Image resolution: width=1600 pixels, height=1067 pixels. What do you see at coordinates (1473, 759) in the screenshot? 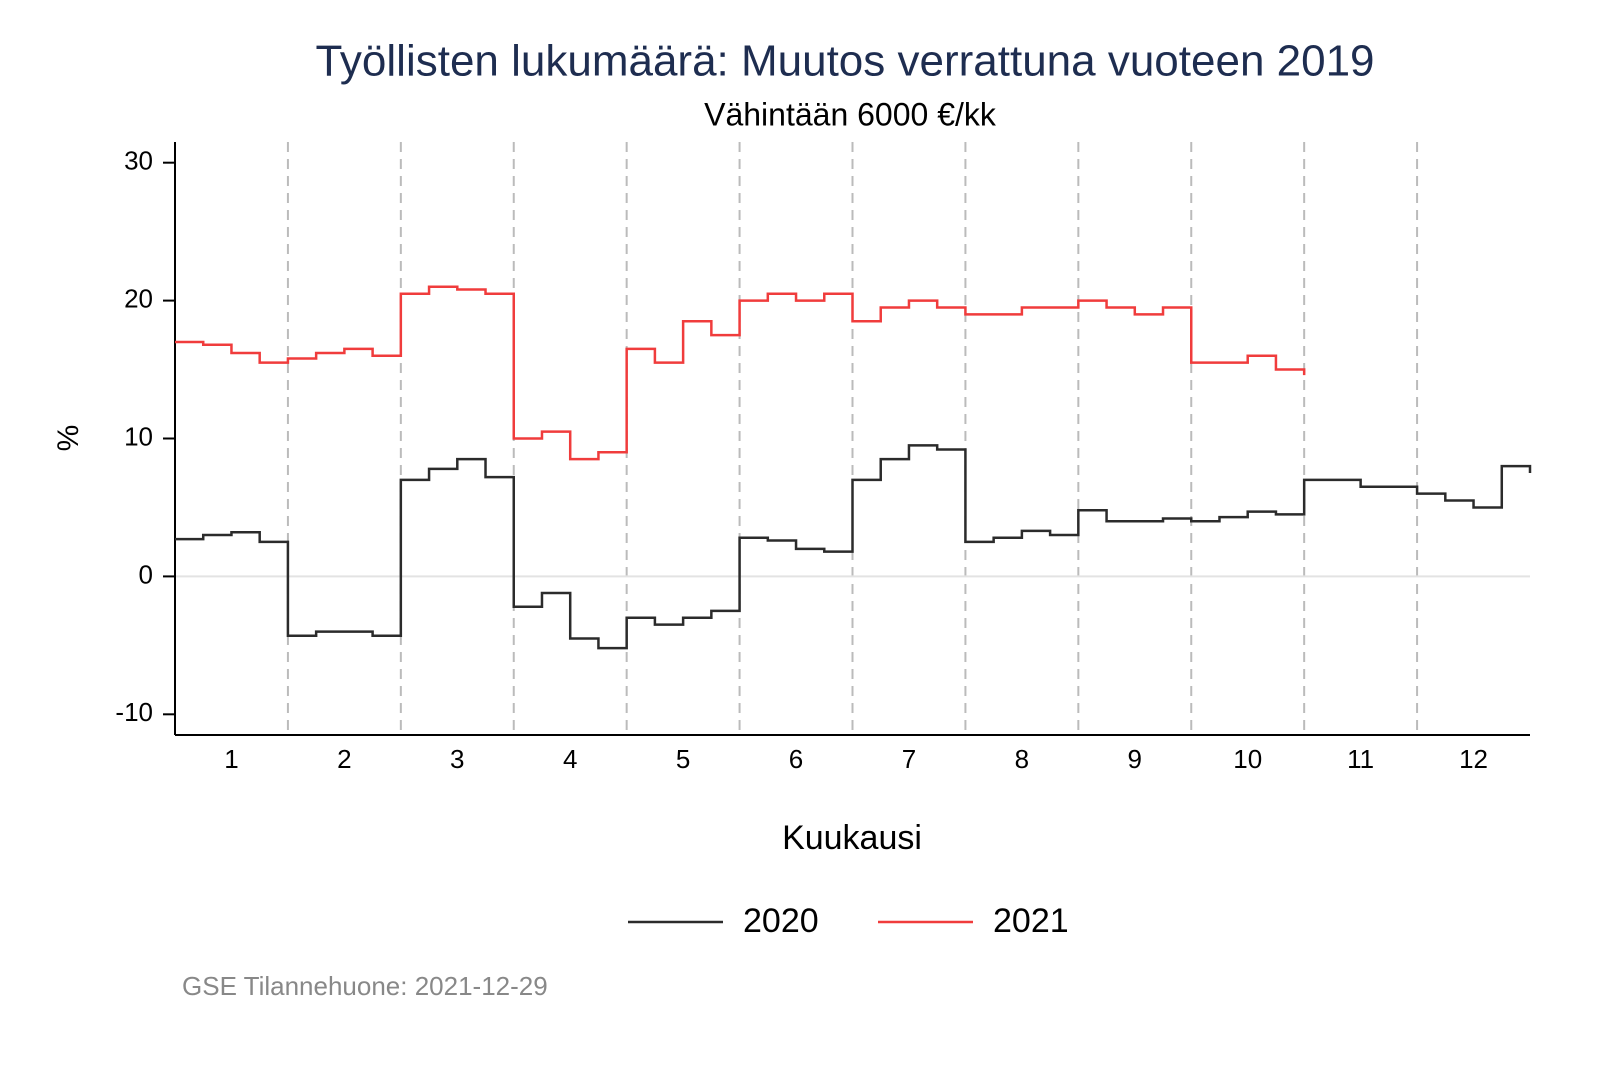
I see `x-tick-label: 12` at bounding box center [1473, 759].